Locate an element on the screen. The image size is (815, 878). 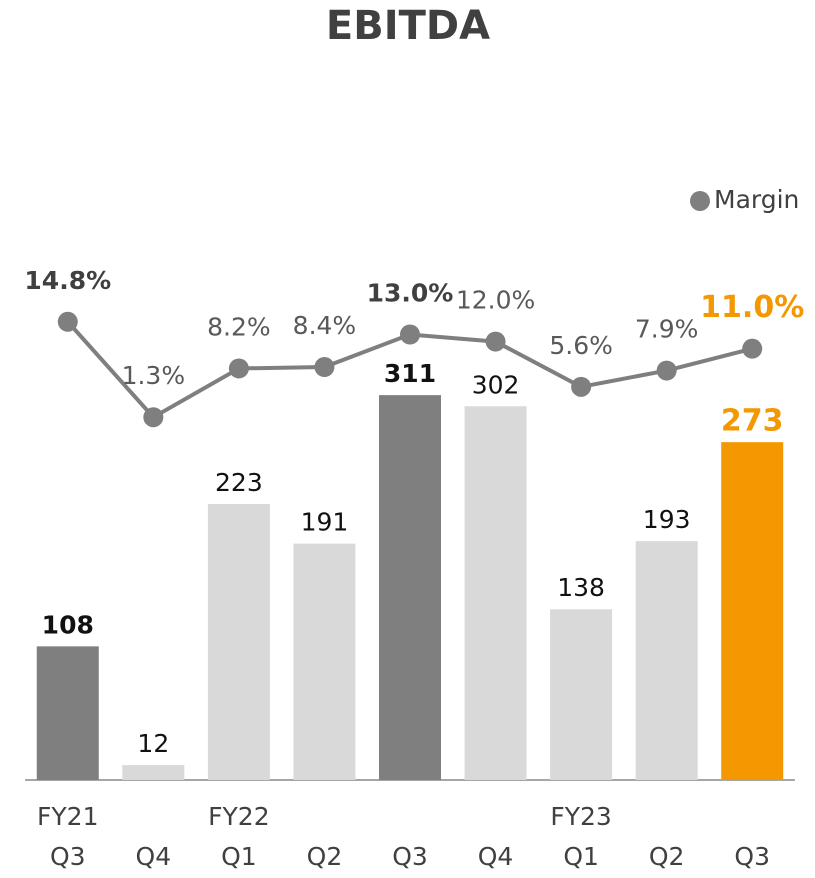
bar-label: 191 is located at coordinates (325, 522).